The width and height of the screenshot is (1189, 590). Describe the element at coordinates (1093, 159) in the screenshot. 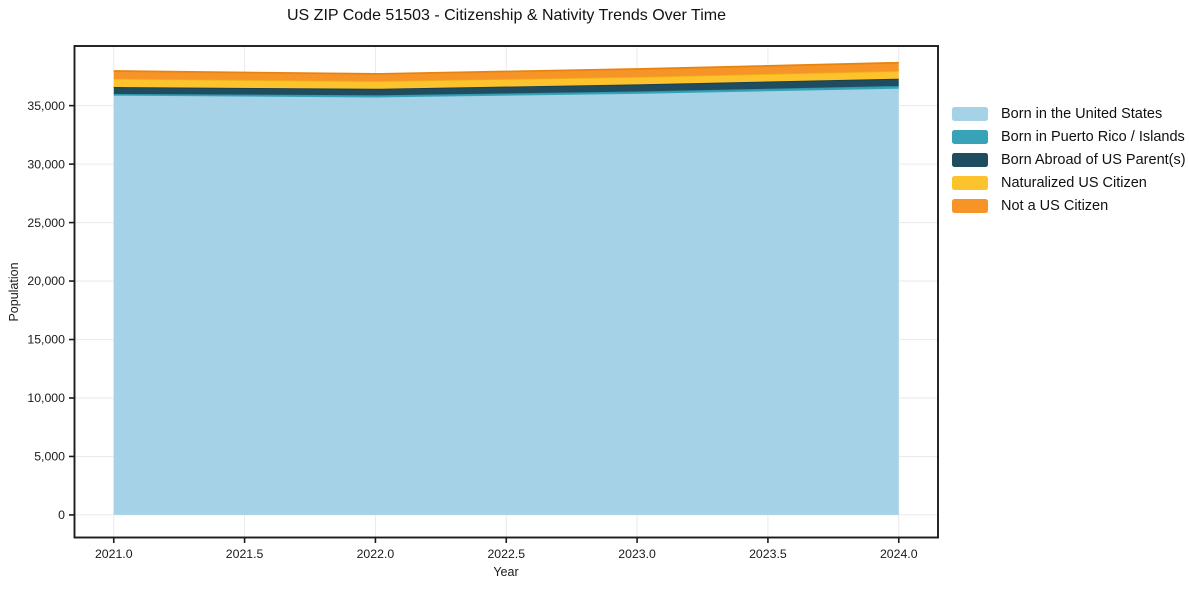

I see `legend-label: Born Abroad of US Parent(s)` at that location.